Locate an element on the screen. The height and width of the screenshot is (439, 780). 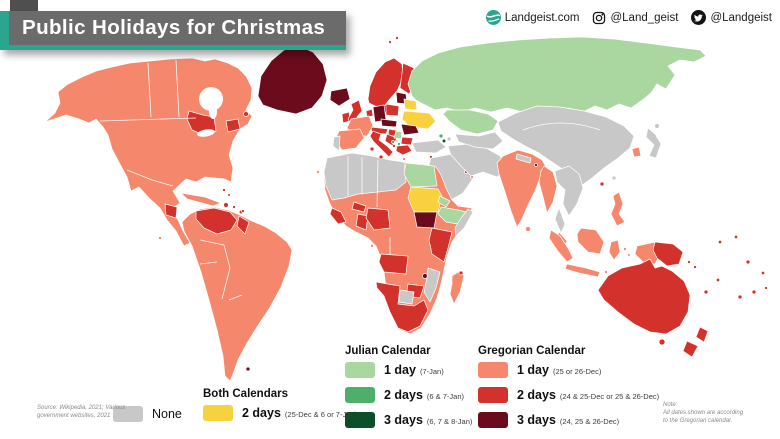
region-belize-guatemala is located at coordinates (171, 211).